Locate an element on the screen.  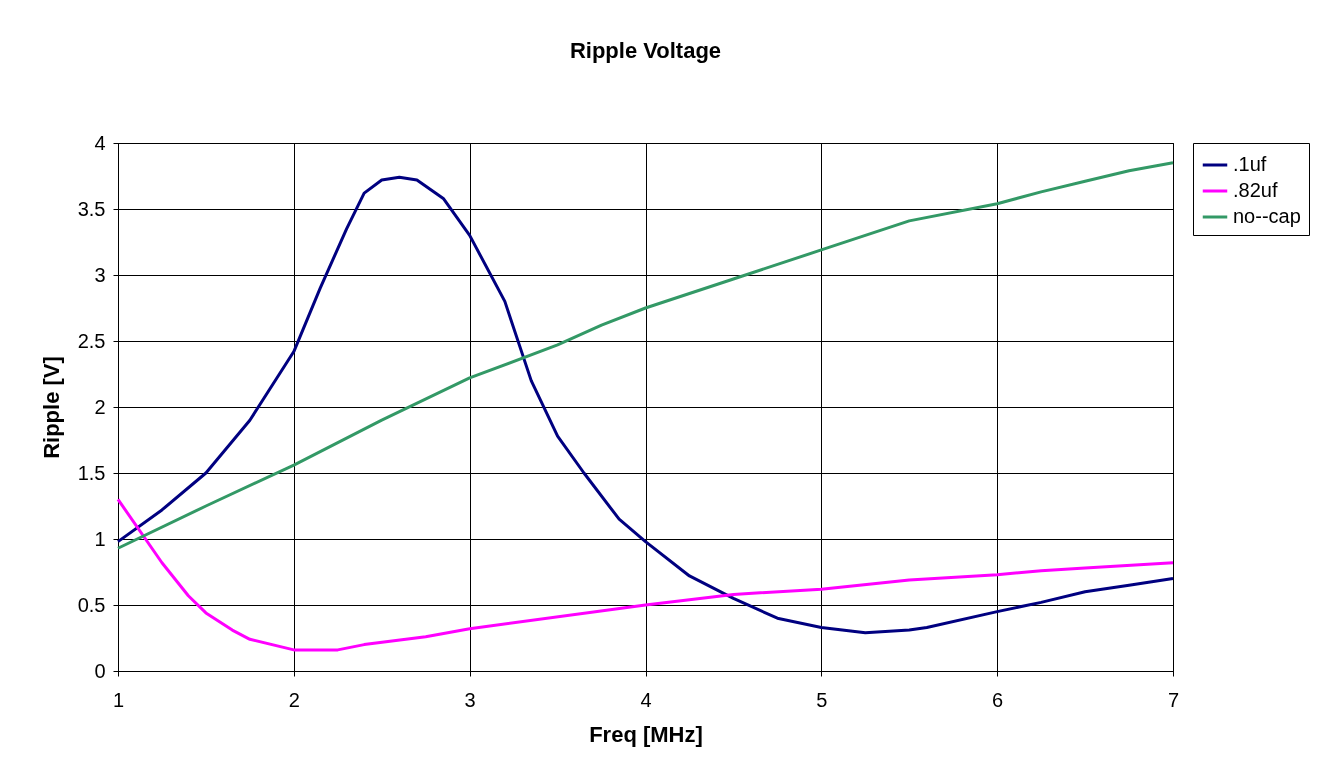
legend-label: .82uf is located at coordinates (1255, 190).